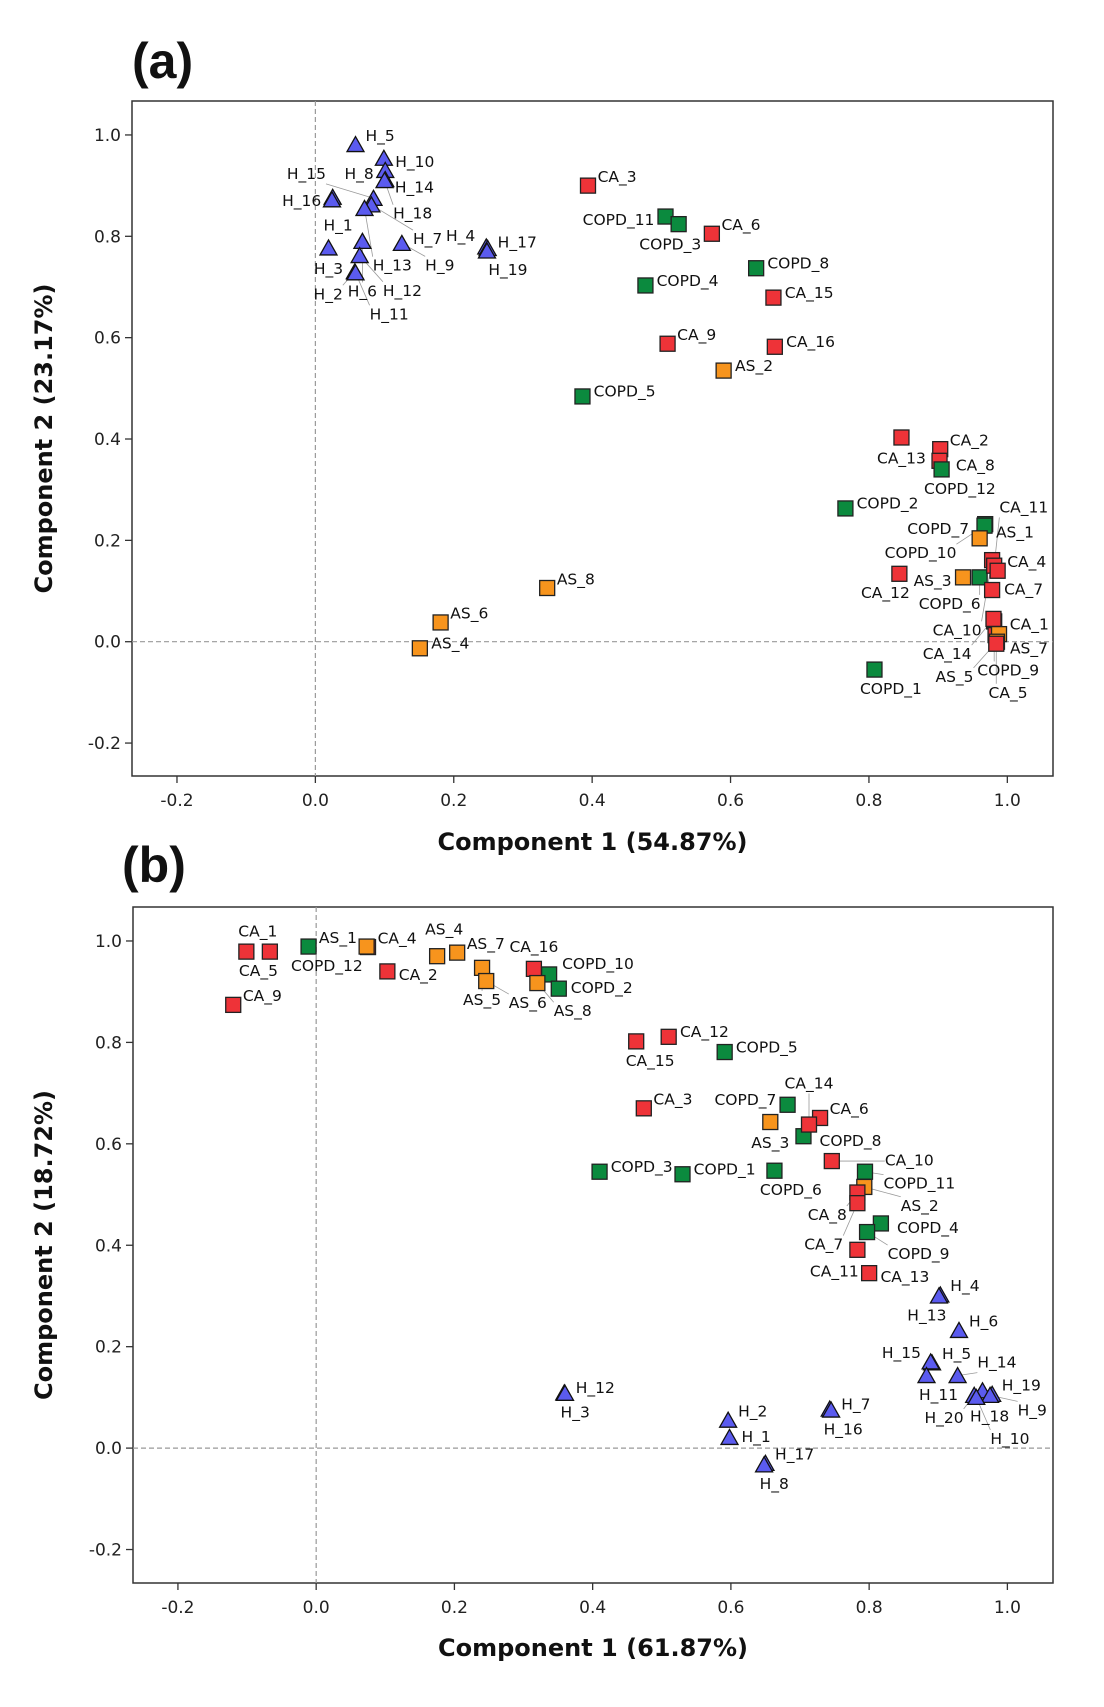 The width and height of the screenshot is (1104, 1707). What do you see at coordinates (362, 291) in the screenshot?
I see `point-label: H_6` at bounding box center [362, 291].